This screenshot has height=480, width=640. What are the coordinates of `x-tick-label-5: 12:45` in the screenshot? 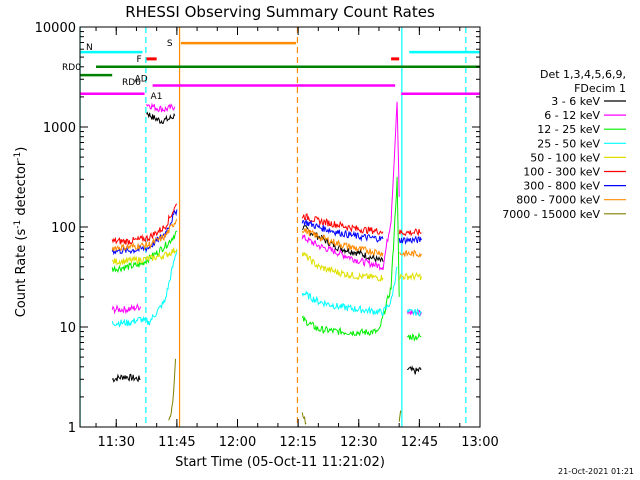 It's located at (419, 442).